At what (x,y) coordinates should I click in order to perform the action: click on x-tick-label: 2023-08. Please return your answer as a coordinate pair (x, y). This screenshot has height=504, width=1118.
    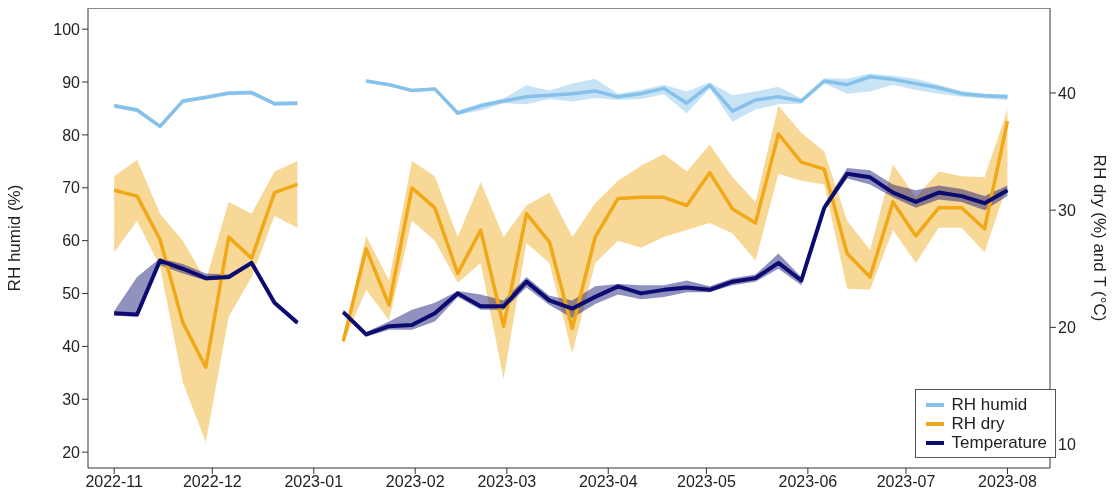
    Looking at the image, I should click on (1007, 482).